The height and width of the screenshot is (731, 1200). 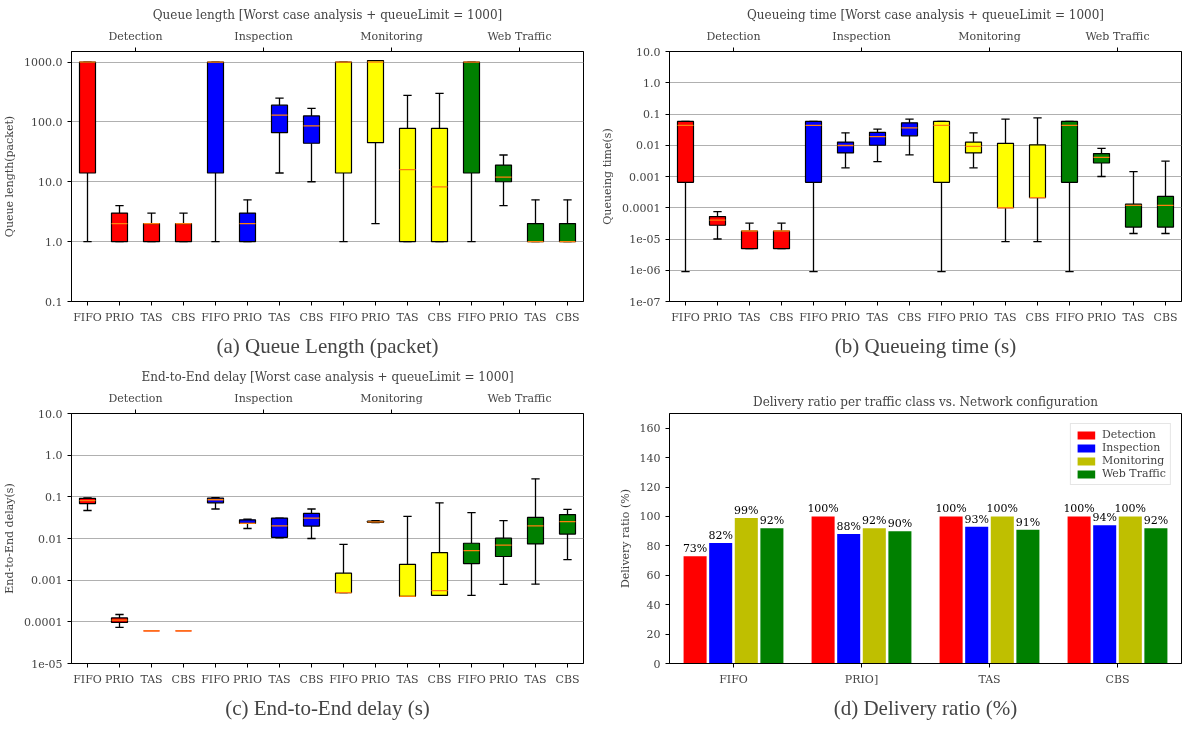 I want to click on y-tick-label: 10.0, so click(x=50, y=414).